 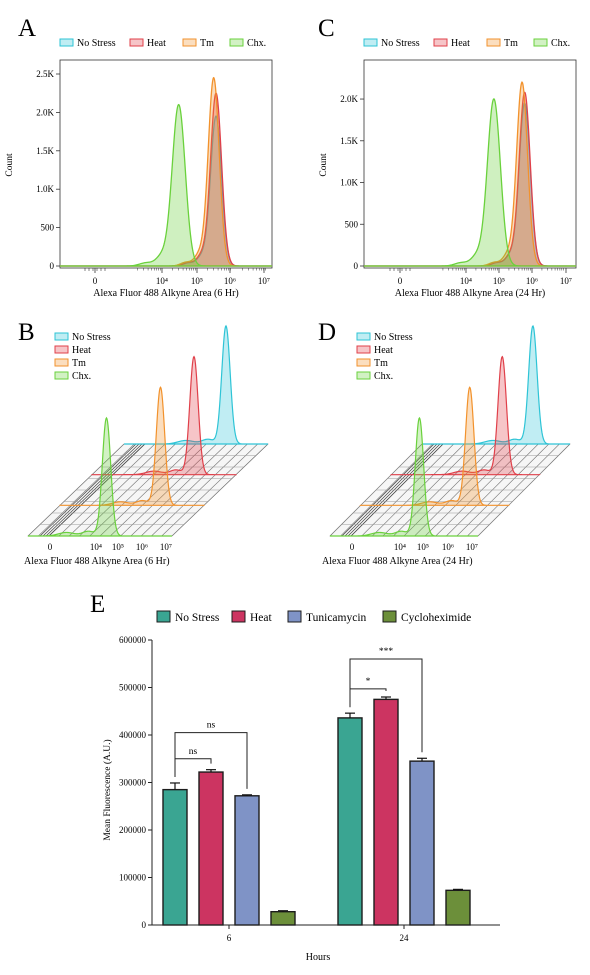 What do you see at coordinates (405, 938) in the screenshot?
I see `x-tick-label: 24` at bounding box center [405, 938].